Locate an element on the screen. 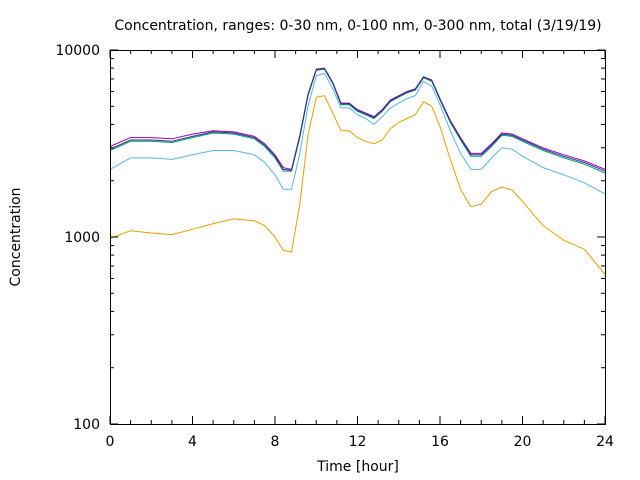 Image resolution: width=640 pixels, height=480 pixels. y-axis-label: Concentration is located at coordinates (16, 236).